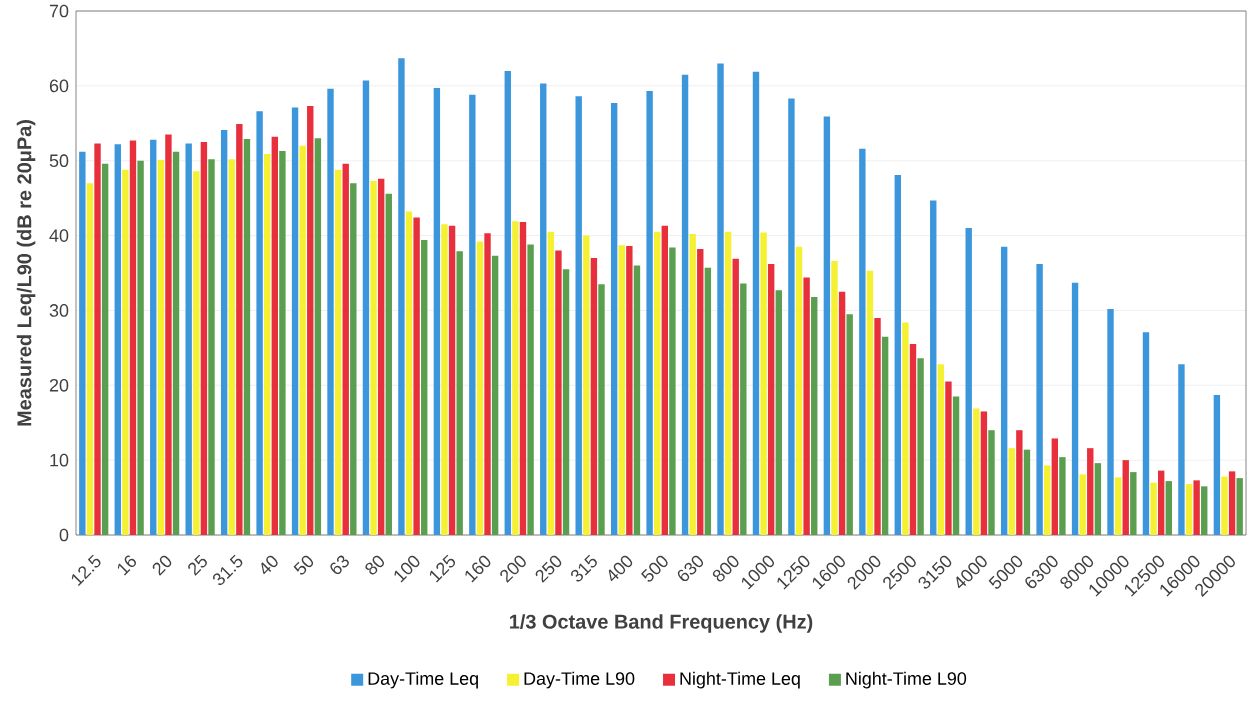 This screenshot has height=703, width=1260. I want to click on x-tick-label: 630, so click(690, 568).